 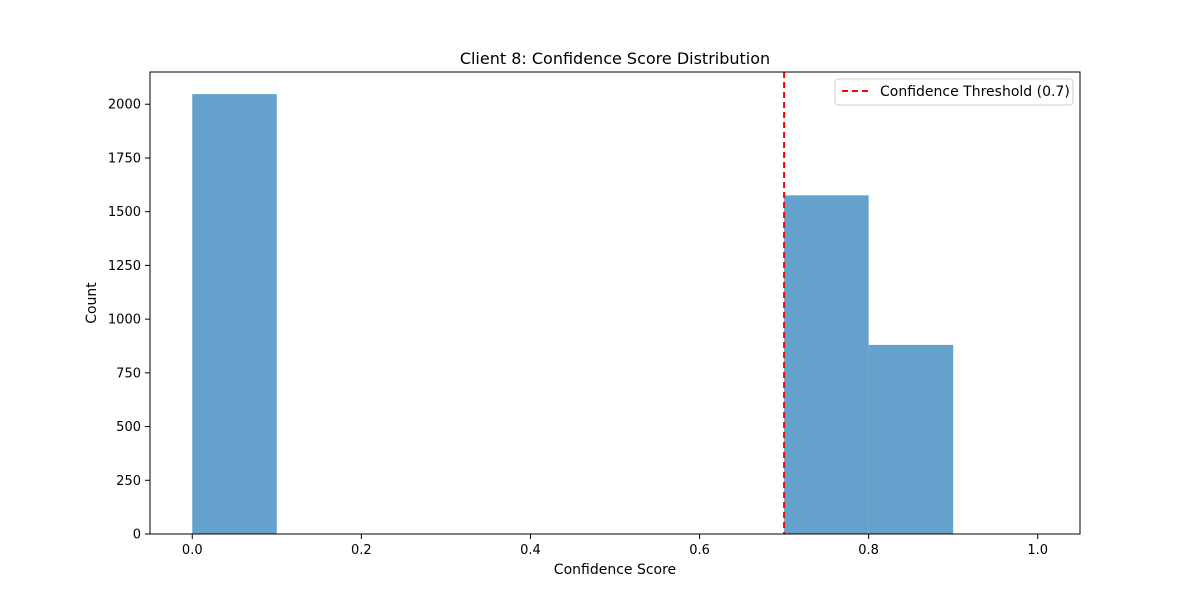 What do you see at coordinates (137, 535) in the screenshot?
I see `y-tick-label: 0` at bounding box center [137, 535].